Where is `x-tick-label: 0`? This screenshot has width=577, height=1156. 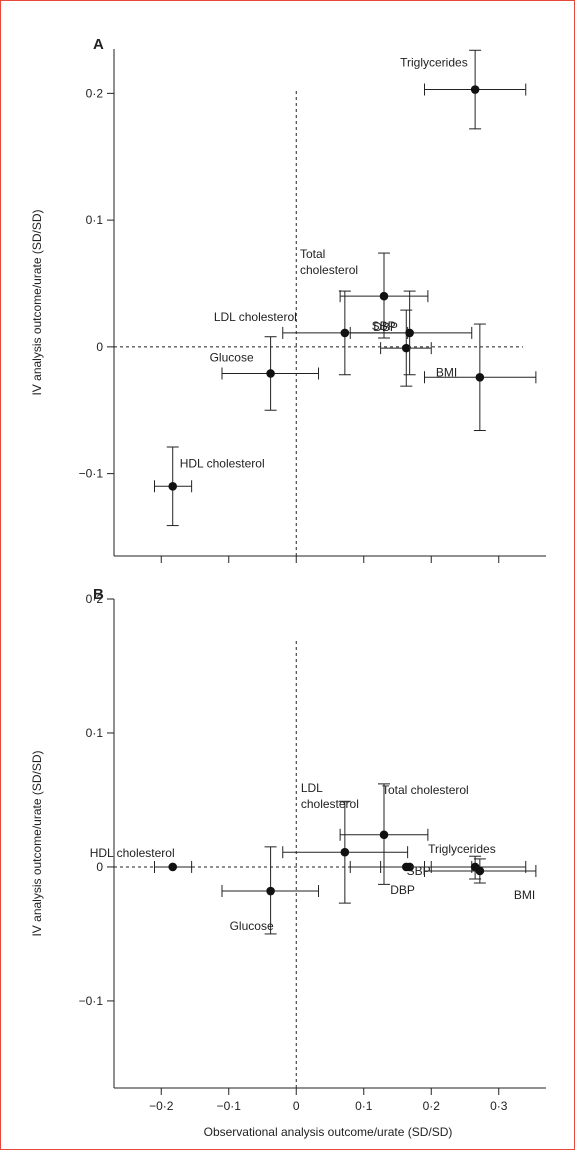
x-tick-label: 0 is located at coordinates (296, 1106).